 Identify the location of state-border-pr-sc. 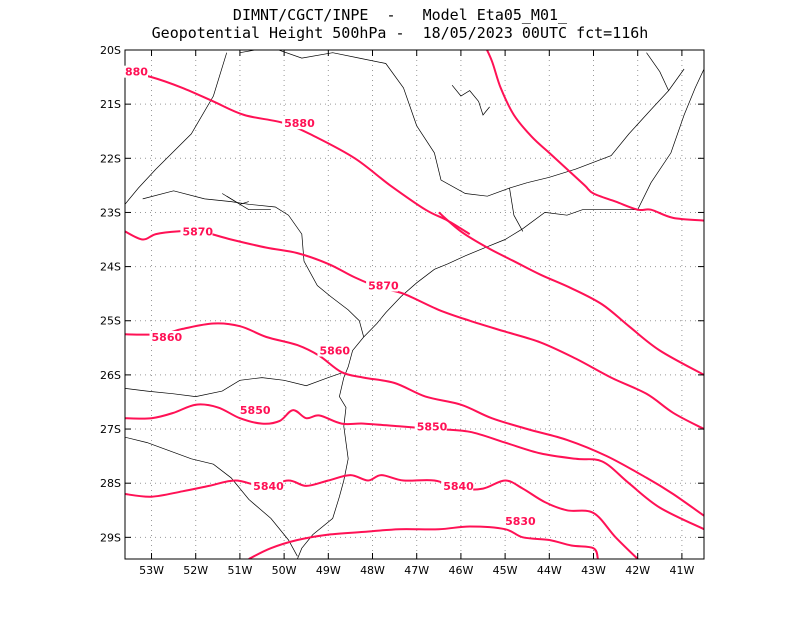
(234, 384).